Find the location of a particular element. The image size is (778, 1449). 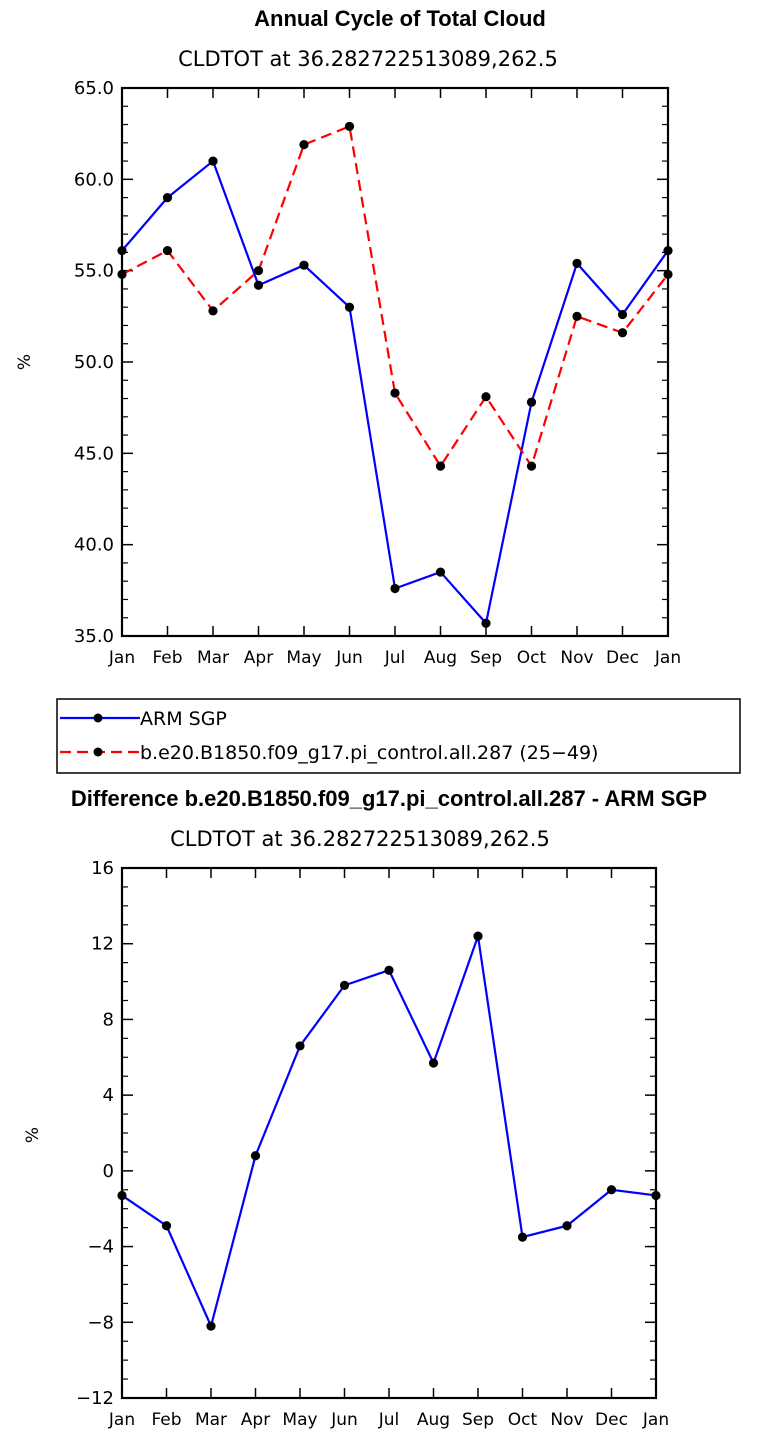

chart-title: Annual Cycle of Total Cloud is located at coordinates (400, 18).